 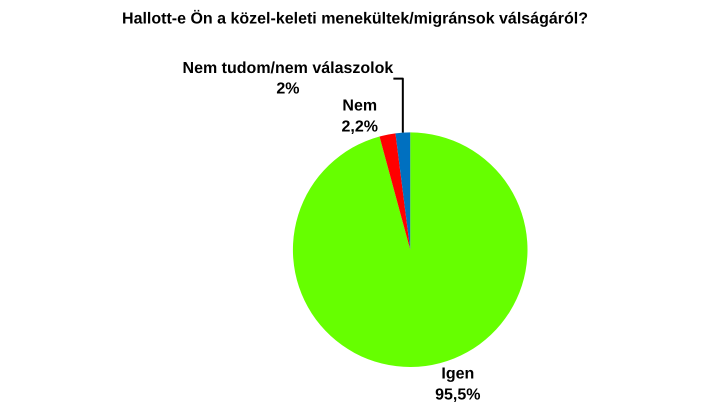 I want to click on data-label: 2%, so click(x=288, y=89).